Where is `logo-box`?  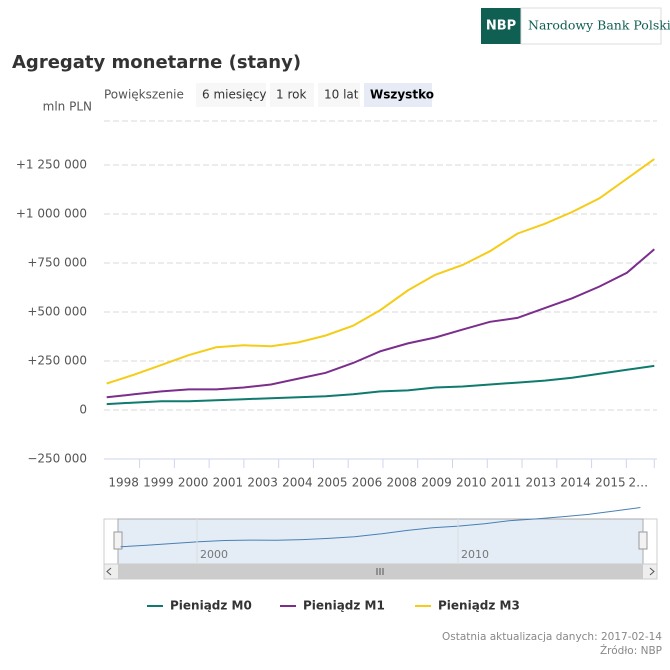
logo-box is located at coordinates (501, 26).